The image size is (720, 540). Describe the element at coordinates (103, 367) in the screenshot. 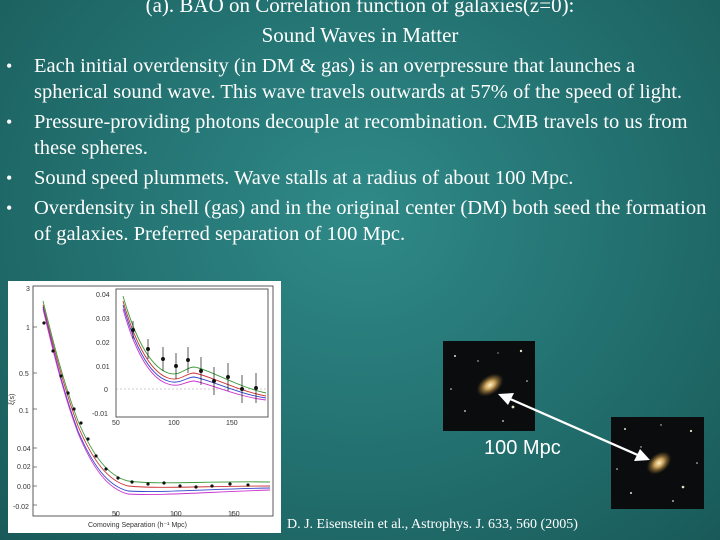

I see `inset-y-tick: 0.01` at that location.